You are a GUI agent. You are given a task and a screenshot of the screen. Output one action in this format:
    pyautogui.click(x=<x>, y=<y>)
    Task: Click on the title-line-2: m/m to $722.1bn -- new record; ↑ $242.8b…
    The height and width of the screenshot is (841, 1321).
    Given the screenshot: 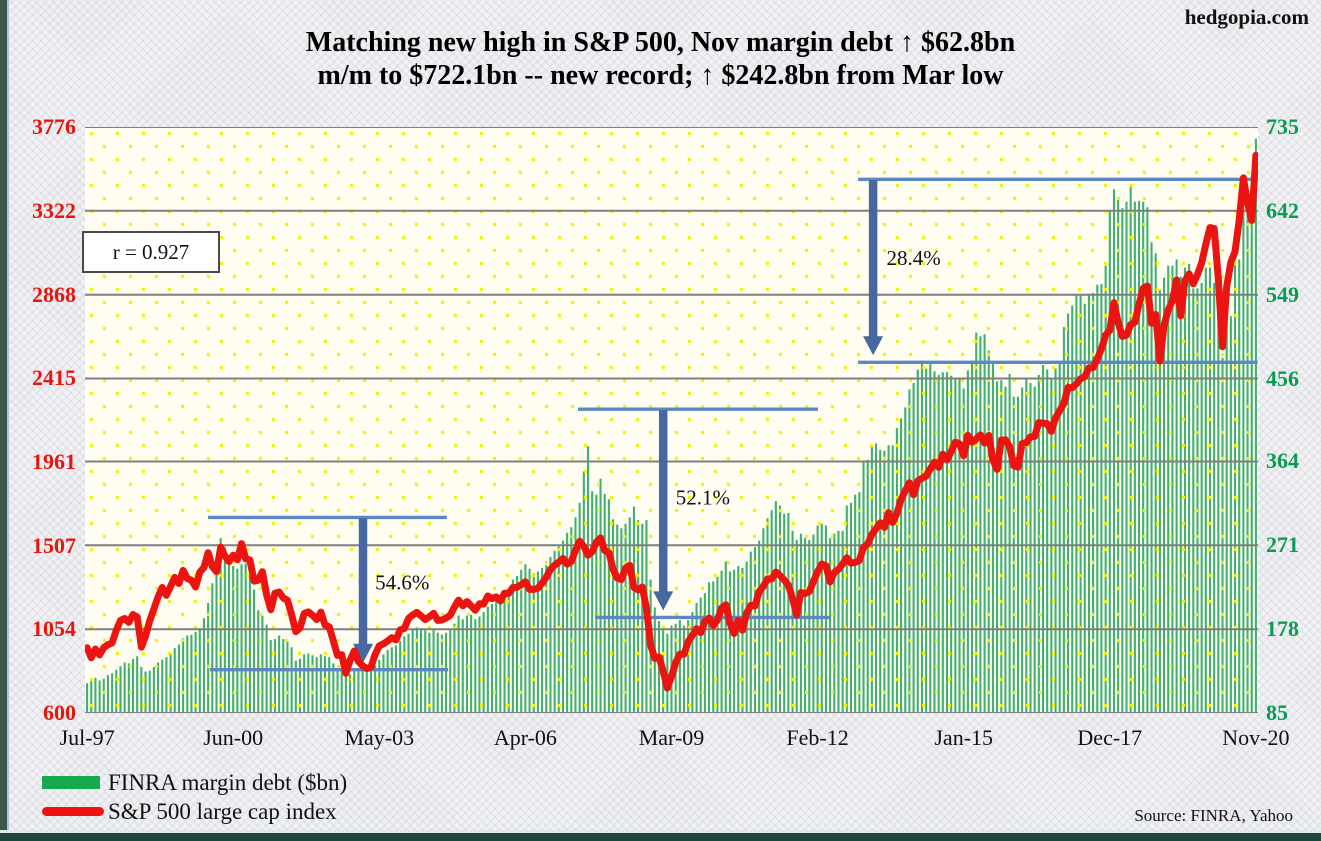 What is the action you would take?
    pyautogui.click(x=660, y=75)
    